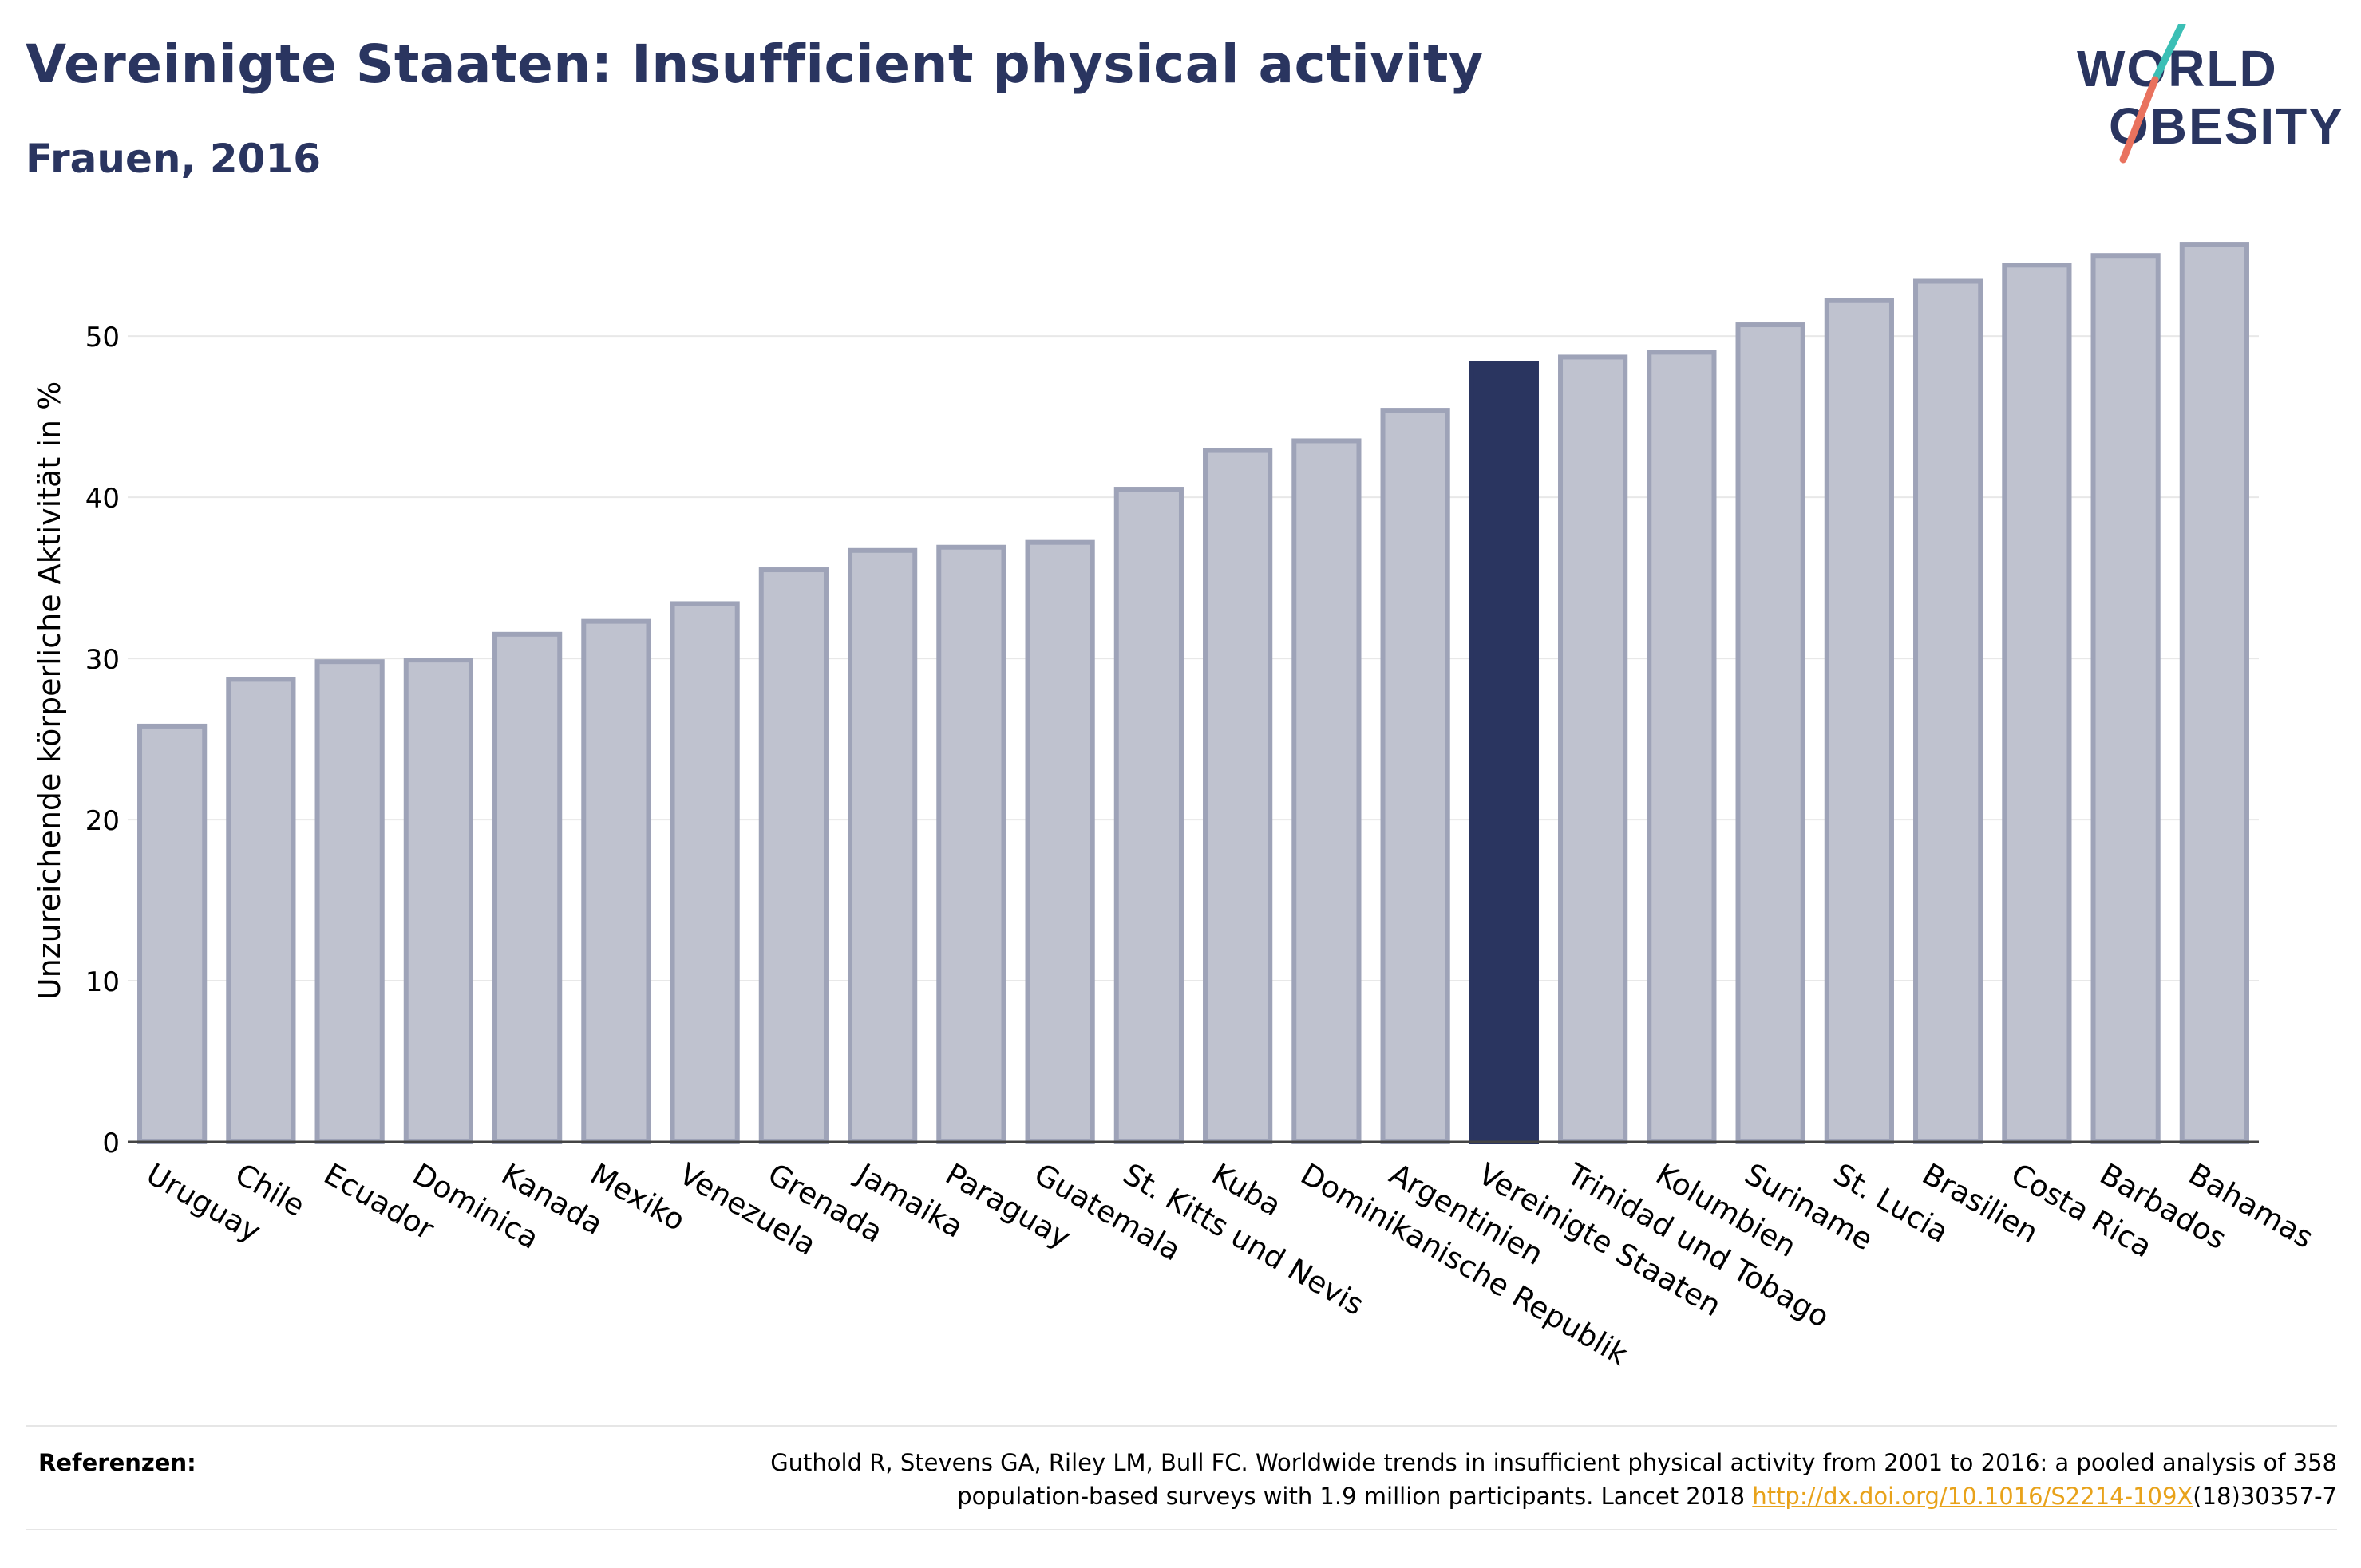 The width and height of the screenshot is (2361, 1568). I want to click on bar-venezuela, so click(705, 872).